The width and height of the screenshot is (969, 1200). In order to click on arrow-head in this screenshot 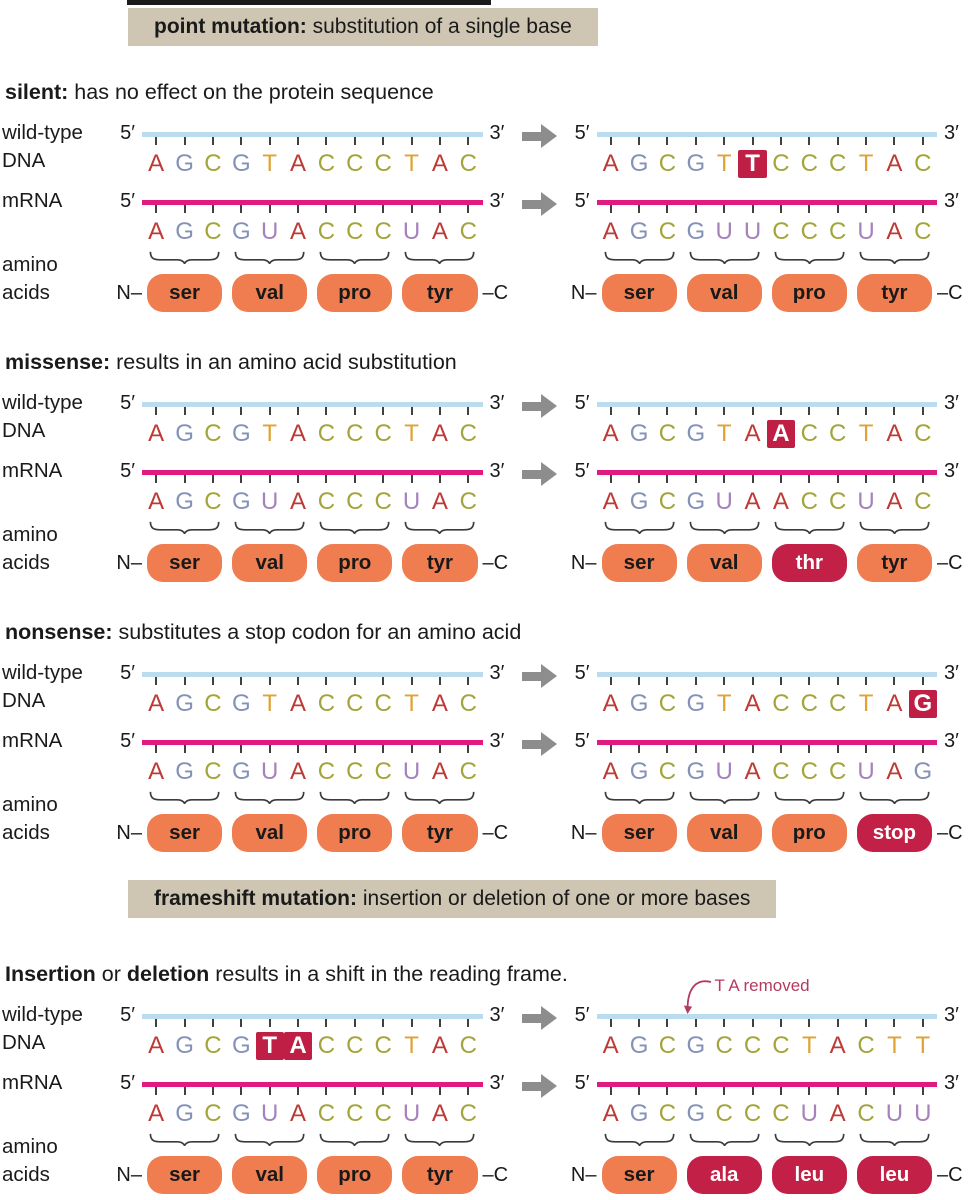, I will do `click(549, 744)`.